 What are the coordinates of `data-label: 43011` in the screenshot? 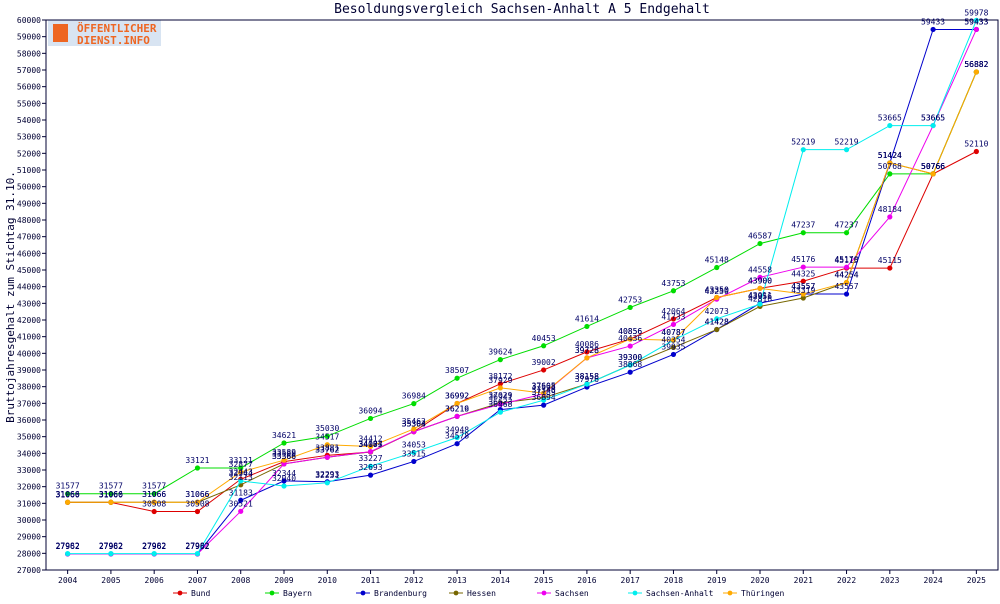 It's located at (760, 295).